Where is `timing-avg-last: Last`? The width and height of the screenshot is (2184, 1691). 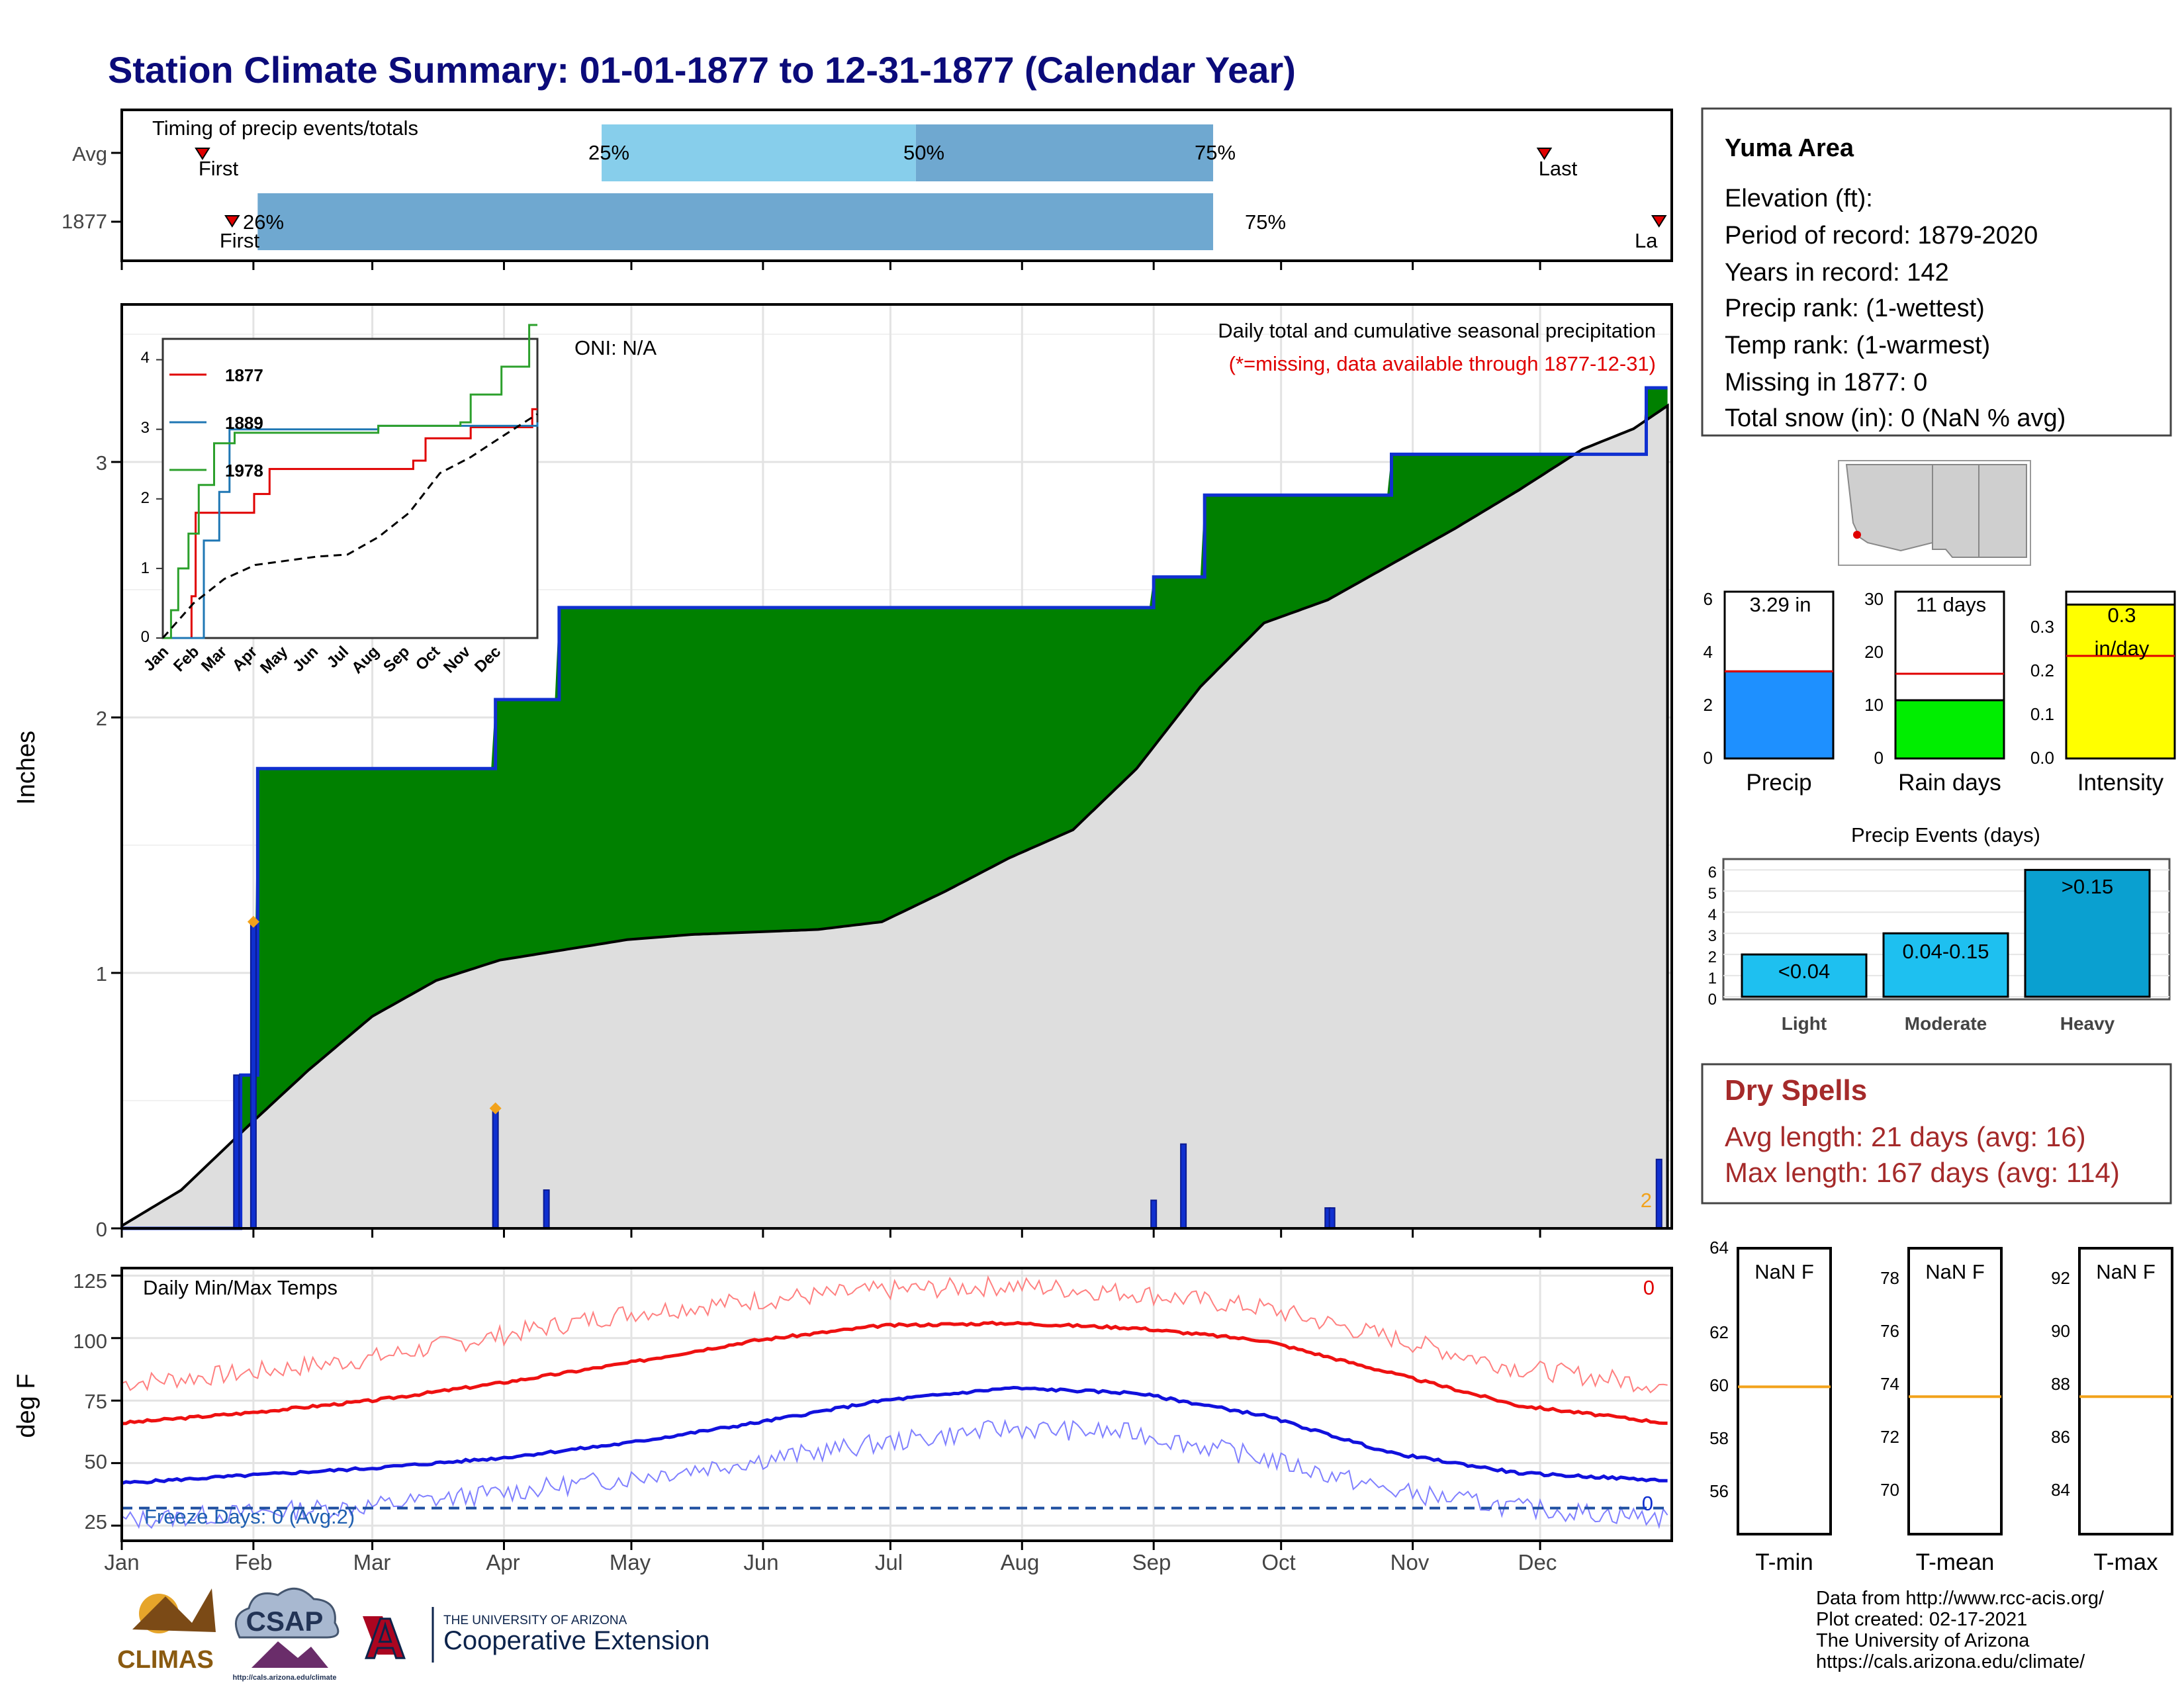 timing-avg-last: Last is located at coordinates (1558, 168).